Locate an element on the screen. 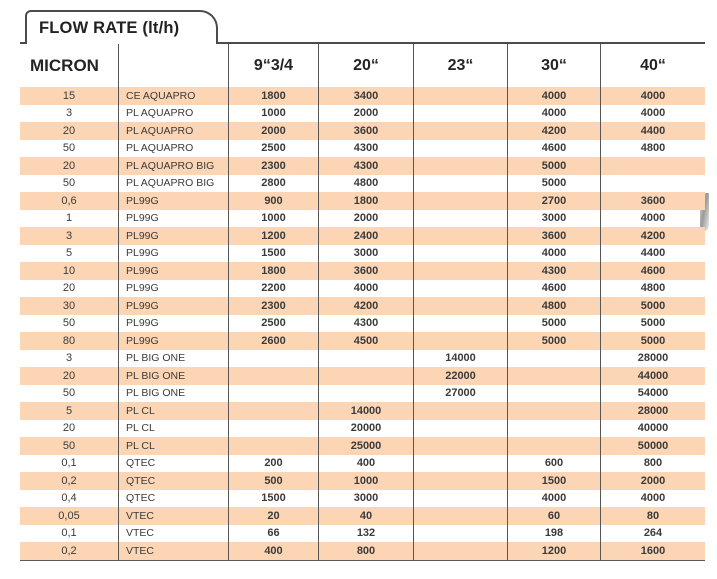 This screenshot has height=579, width=717. product-cell: QTEC is located at coordinates (173, 498).